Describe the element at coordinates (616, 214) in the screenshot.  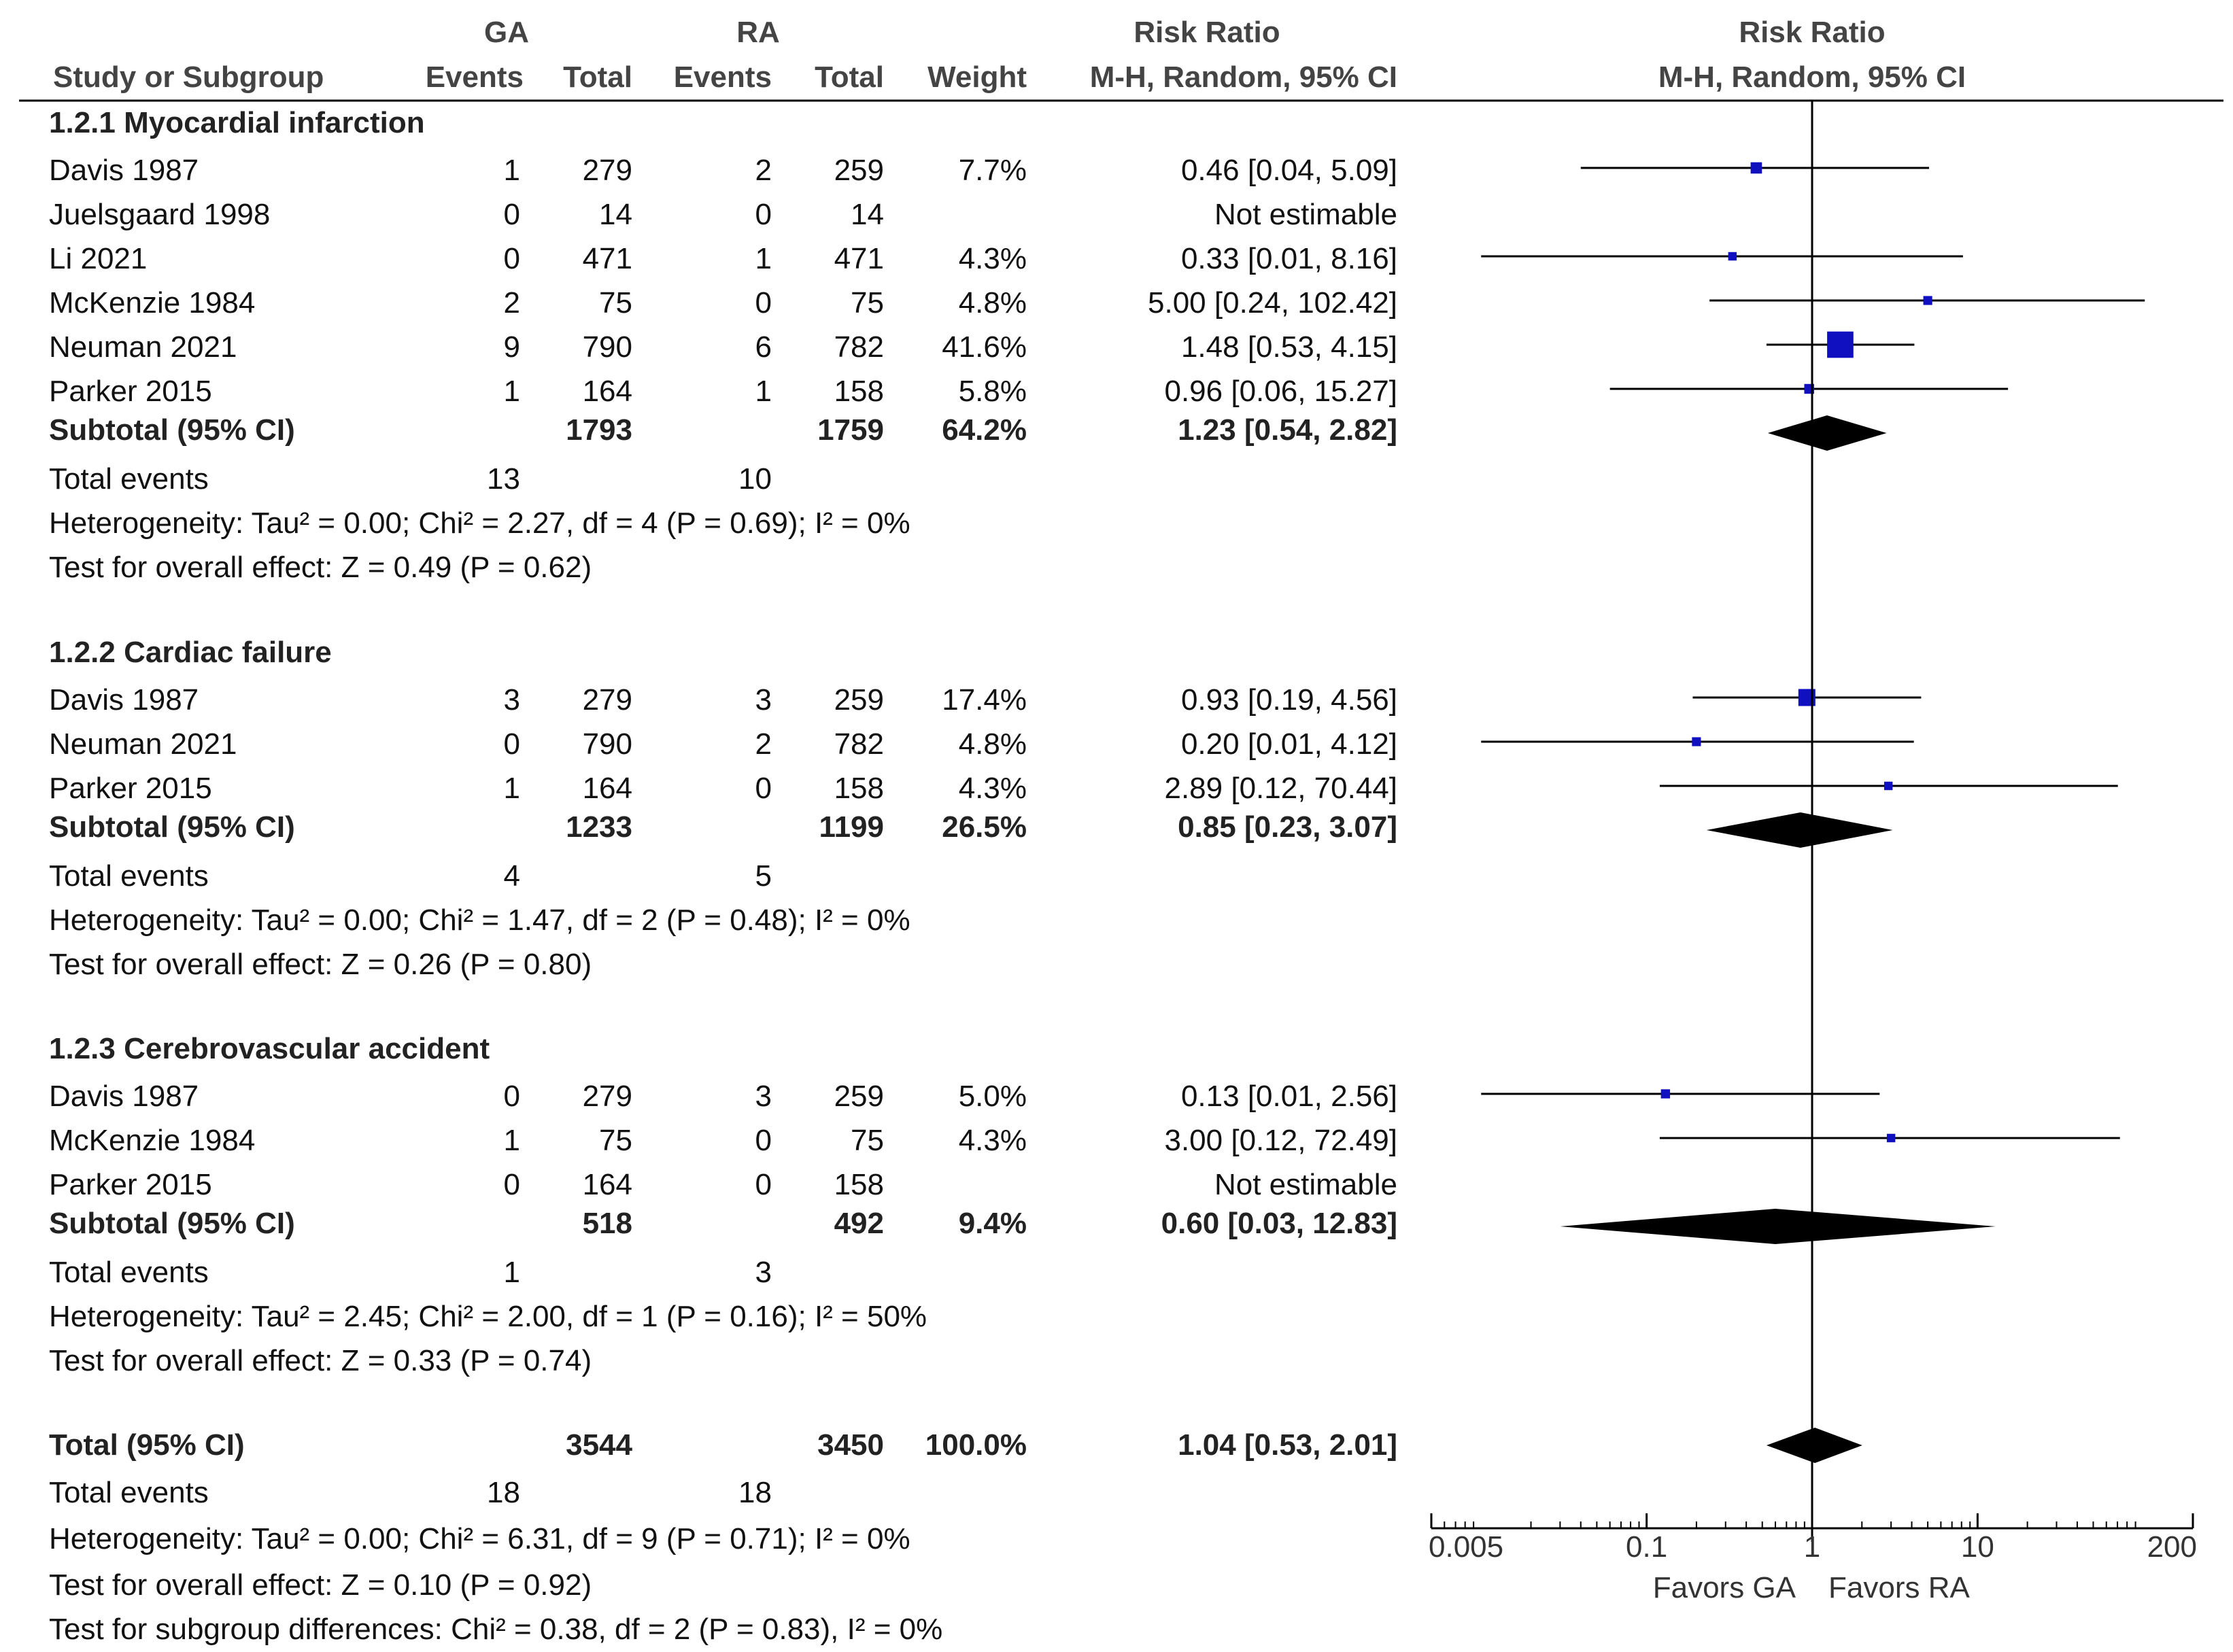
I see `ga-total: 14` at that location.